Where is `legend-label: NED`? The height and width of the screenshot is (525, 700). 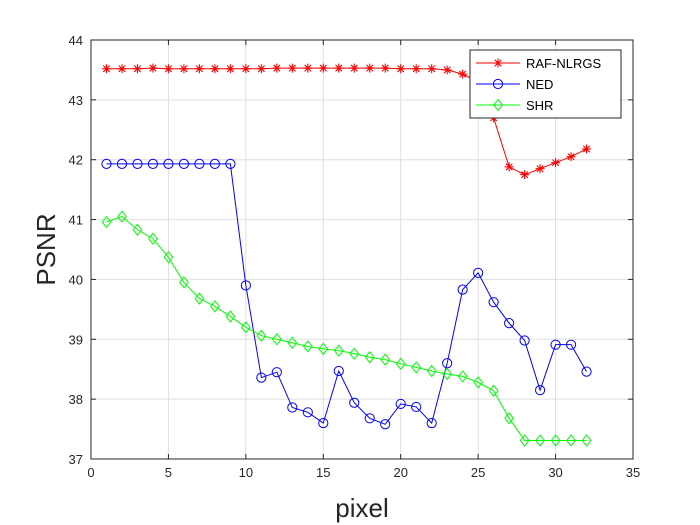 legend-label: NED is located at coordinates (539, 84).